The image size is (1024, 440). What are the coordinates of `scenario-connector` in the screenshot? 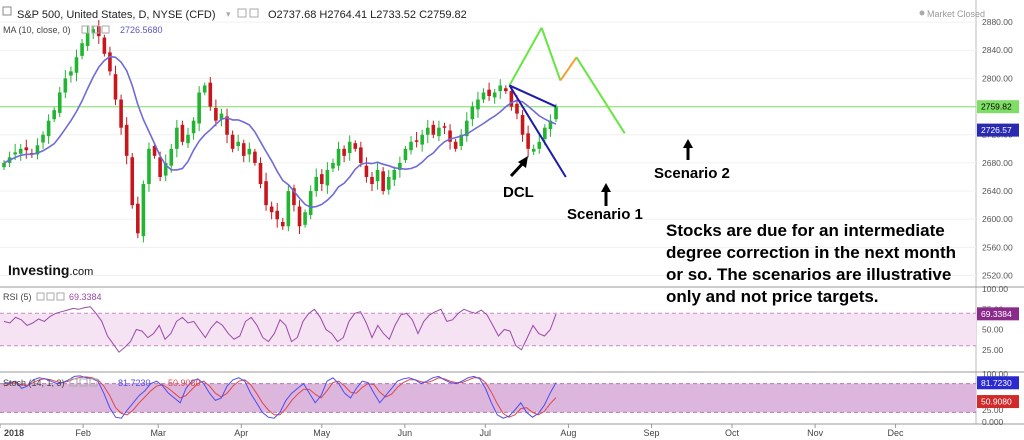 It's located at (533, 96).